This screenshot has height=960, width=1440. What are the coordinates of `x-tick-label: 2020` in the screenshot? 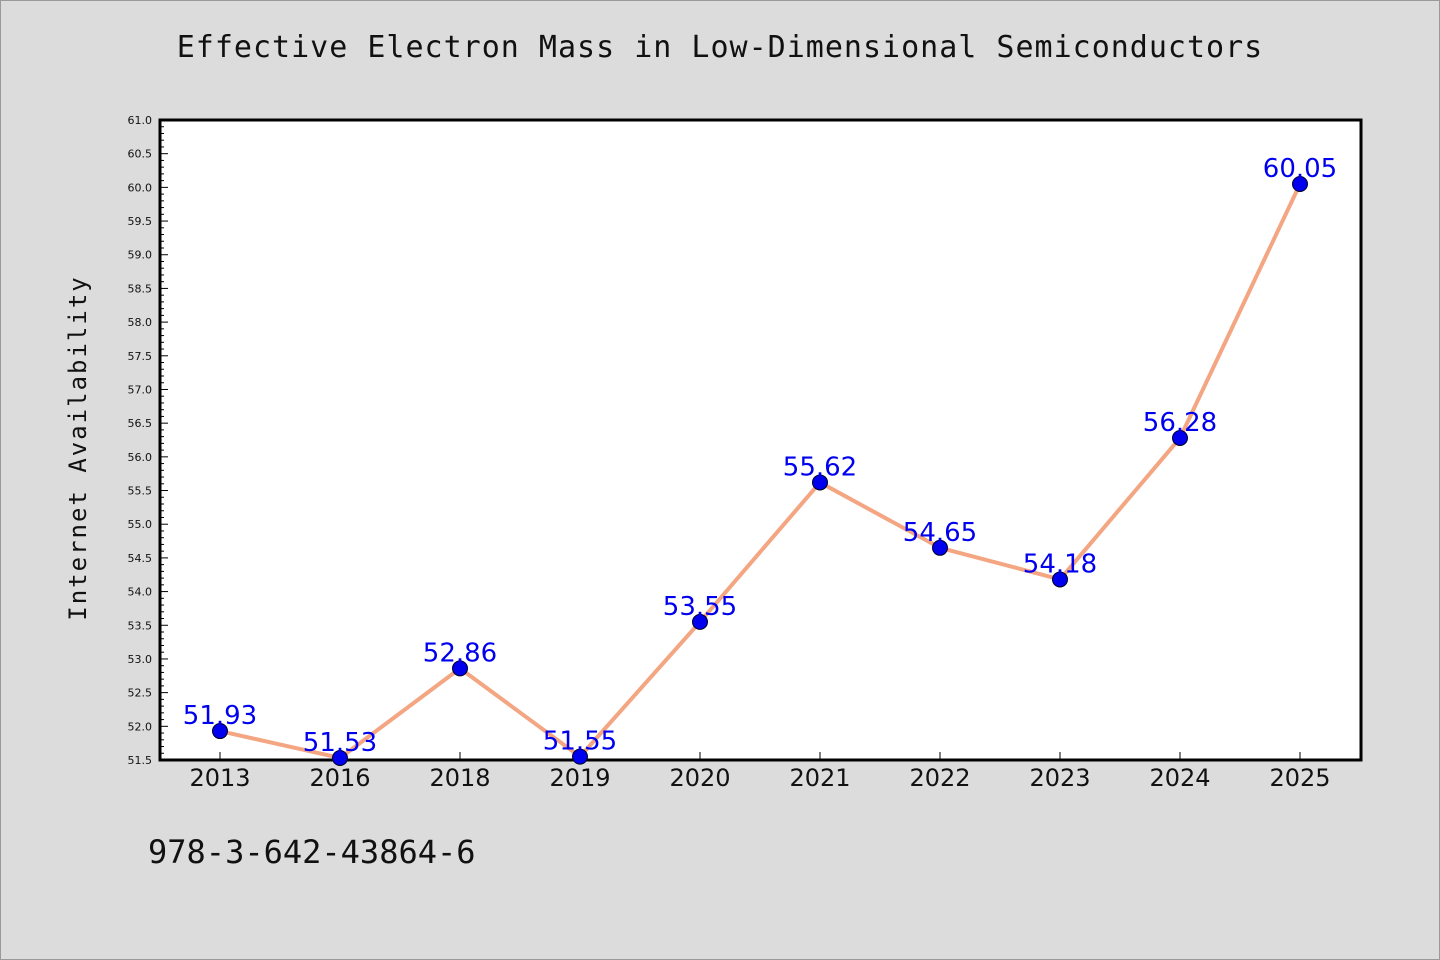 It's located at (699, 778).